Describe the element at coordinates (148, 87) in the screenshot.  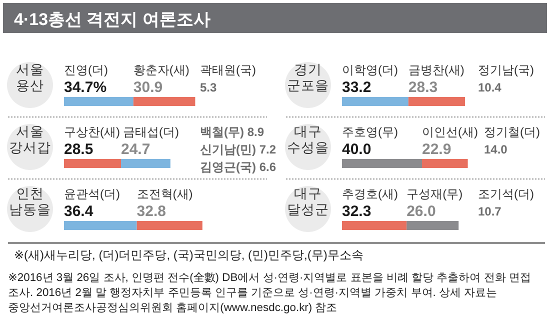
I see `data-label: 30.9` at that location.